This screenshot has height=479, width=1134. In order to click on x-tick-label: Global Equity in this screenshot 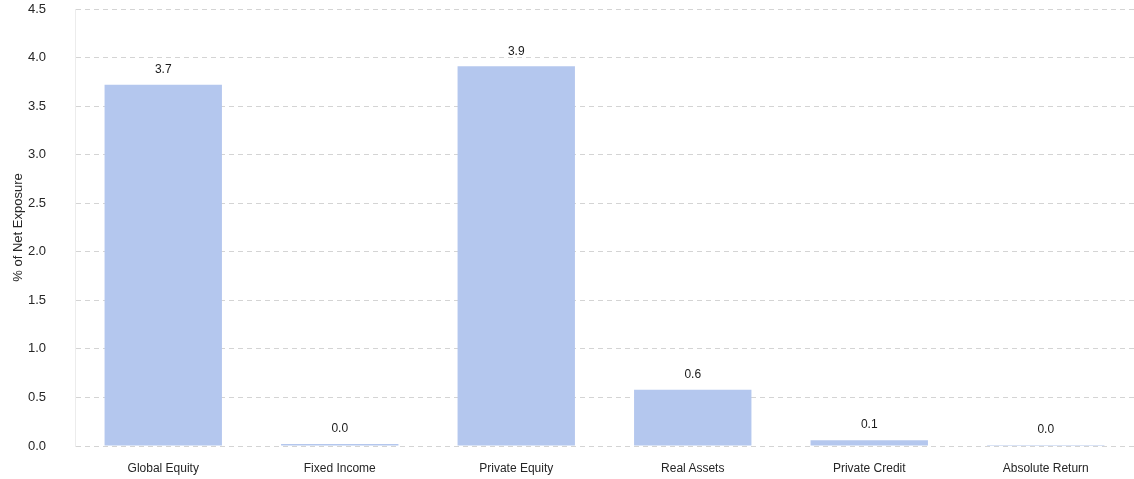, I will do `click(163, 467)`.